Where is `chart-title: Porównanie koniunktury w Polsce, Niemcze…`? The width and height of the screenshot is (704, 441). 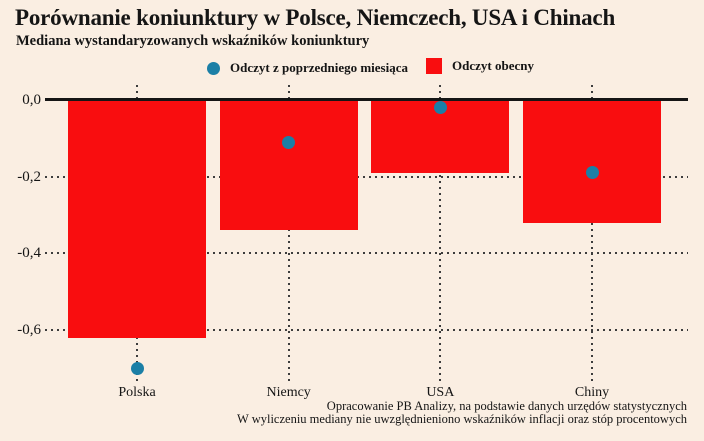
chart-title: Porównanie koniunktury w Polsce, Niemcze… is located at coordinates (315, 17).